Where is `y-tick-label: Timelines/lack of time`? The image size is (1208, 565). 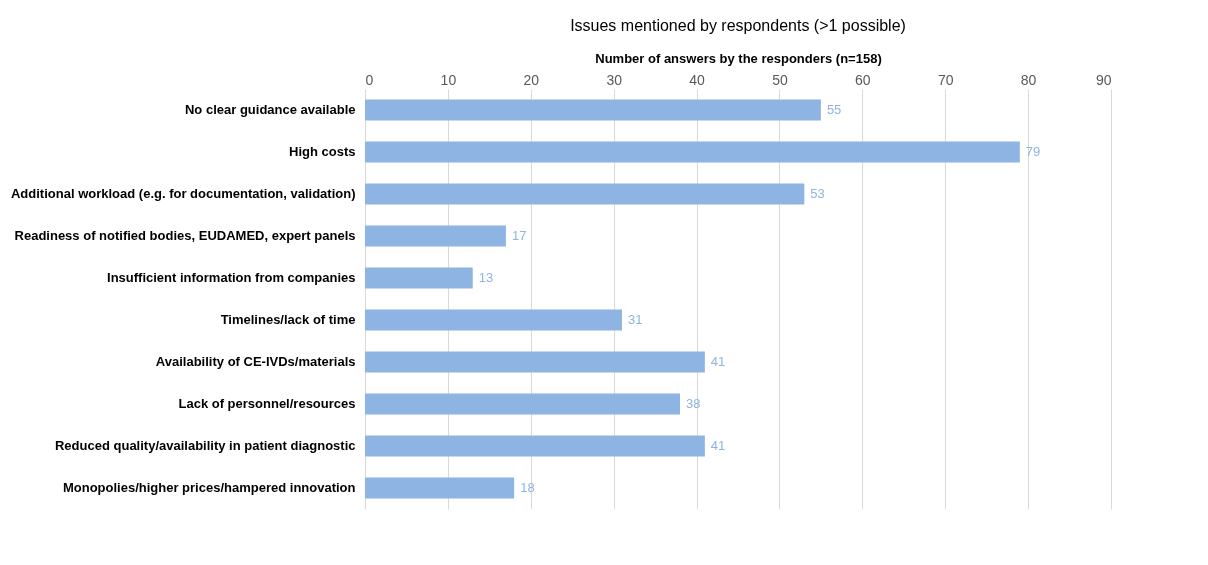 y-tick-label: Timelines/lack of time is located at coordinates (288, 319).